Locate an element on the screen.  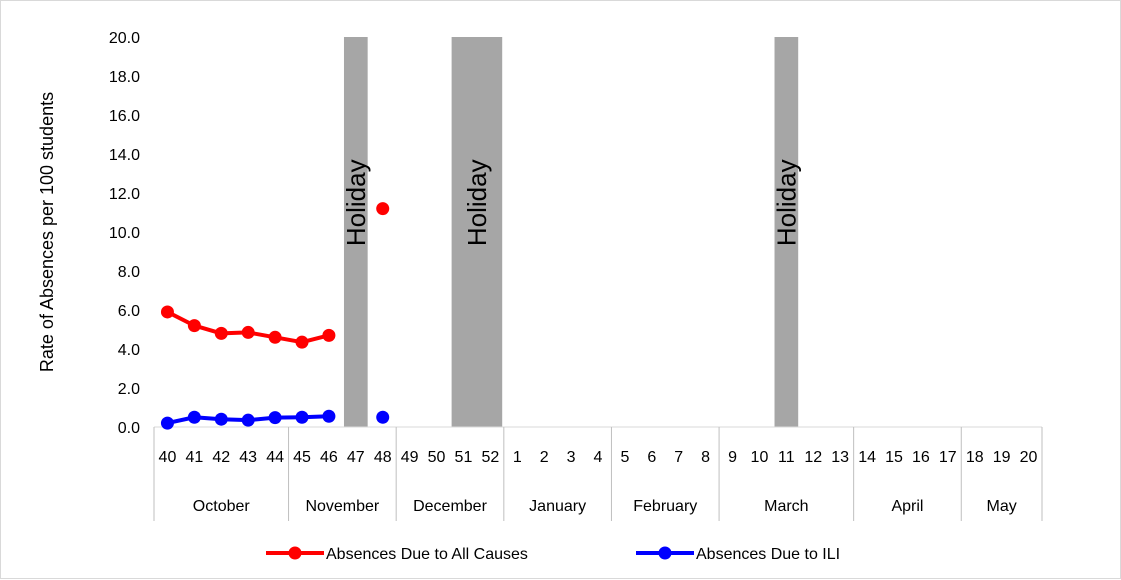
x-tick-label: 43 is located at coordinates (248, 457).